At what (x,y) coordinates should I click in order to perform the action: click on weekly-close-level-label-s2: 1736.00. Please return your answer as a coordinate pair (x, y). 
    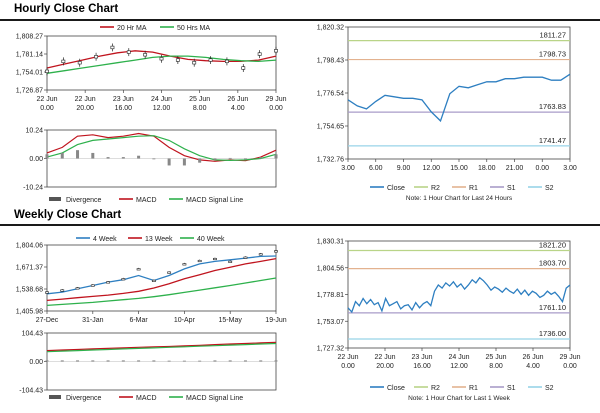
    Looking at the image, I should click on (552, 333).